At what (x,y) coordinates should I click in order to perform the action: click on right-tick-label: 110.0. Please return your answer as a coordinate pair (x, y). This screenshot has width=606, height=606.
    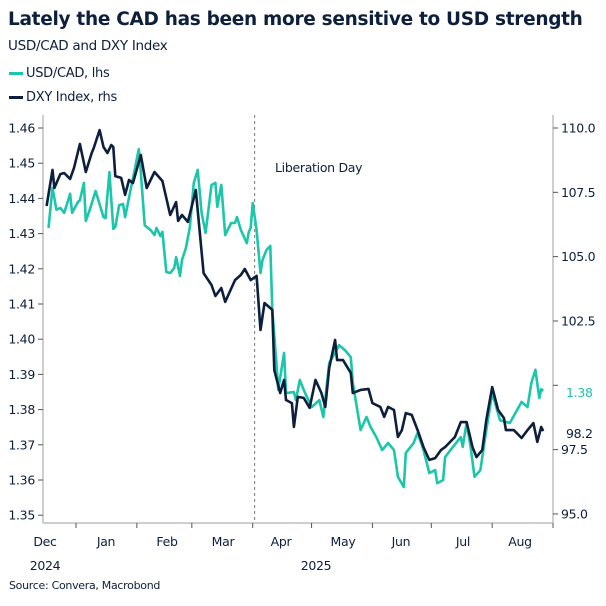
    Looking at the image, I should click on (578, 128).